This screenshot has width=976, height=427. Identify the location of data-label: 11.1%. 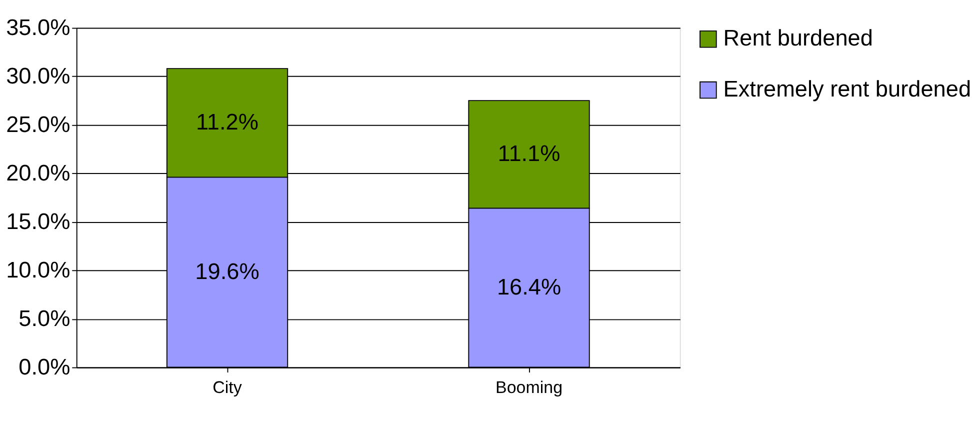
(529, 153).